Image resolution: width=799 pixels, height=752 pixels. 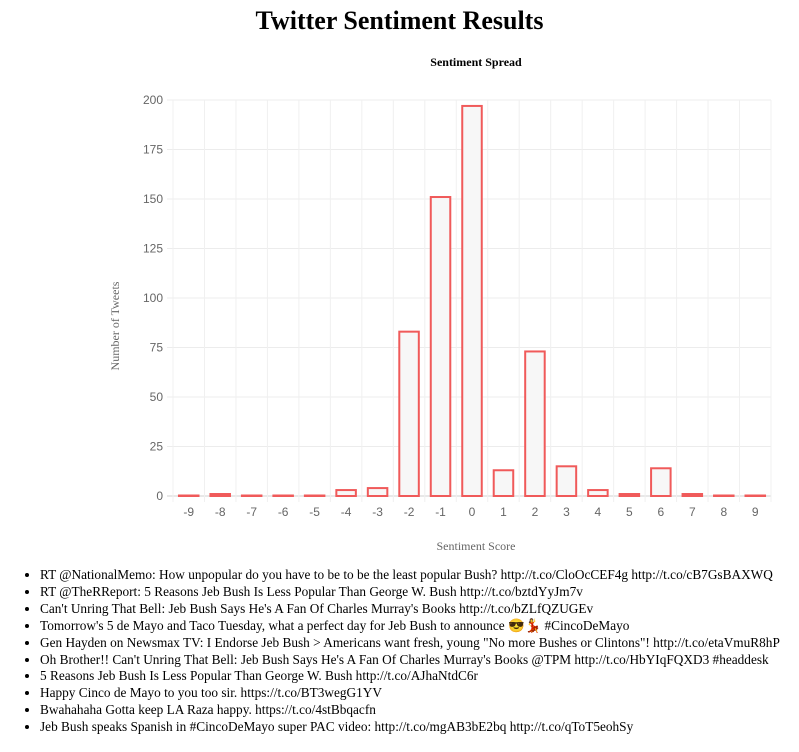 I want to click on y-tick-label: 125, so click(x=153, y=249).